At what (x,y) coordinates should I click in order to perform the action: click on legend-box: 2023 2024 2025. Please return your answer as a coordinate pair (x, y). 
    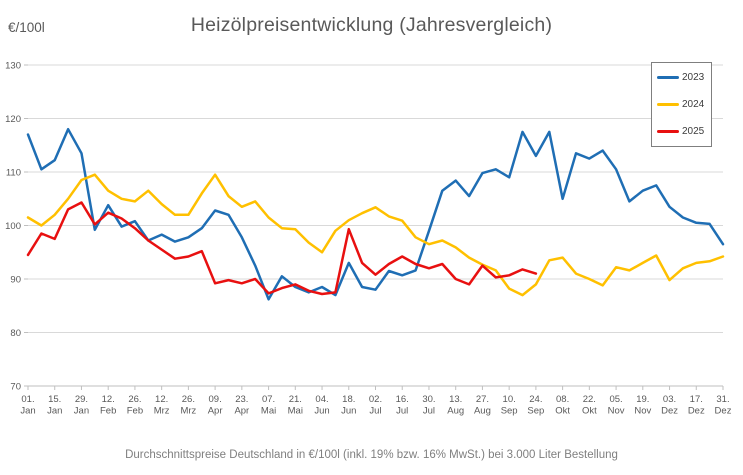
    Looking at the image, I should click on (681, 104).